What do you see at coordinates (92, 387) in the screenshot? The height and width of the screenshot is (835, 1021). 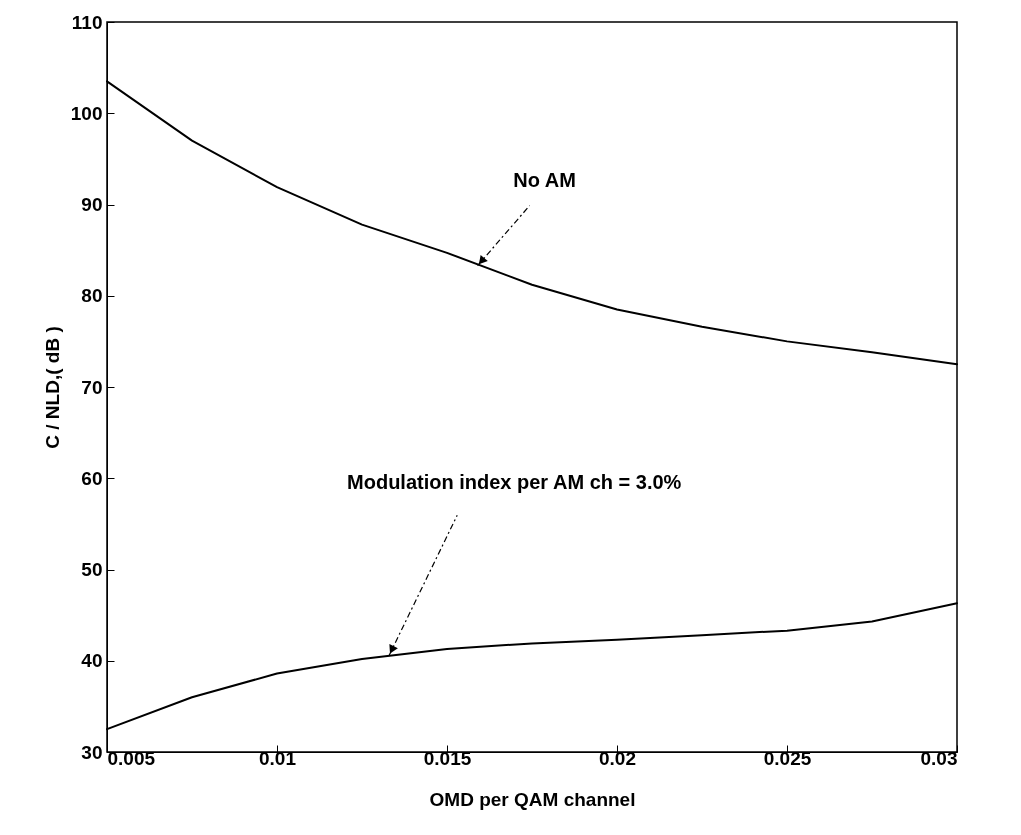 I see `y-tick-label: 70` at bounding box center [92, 387].